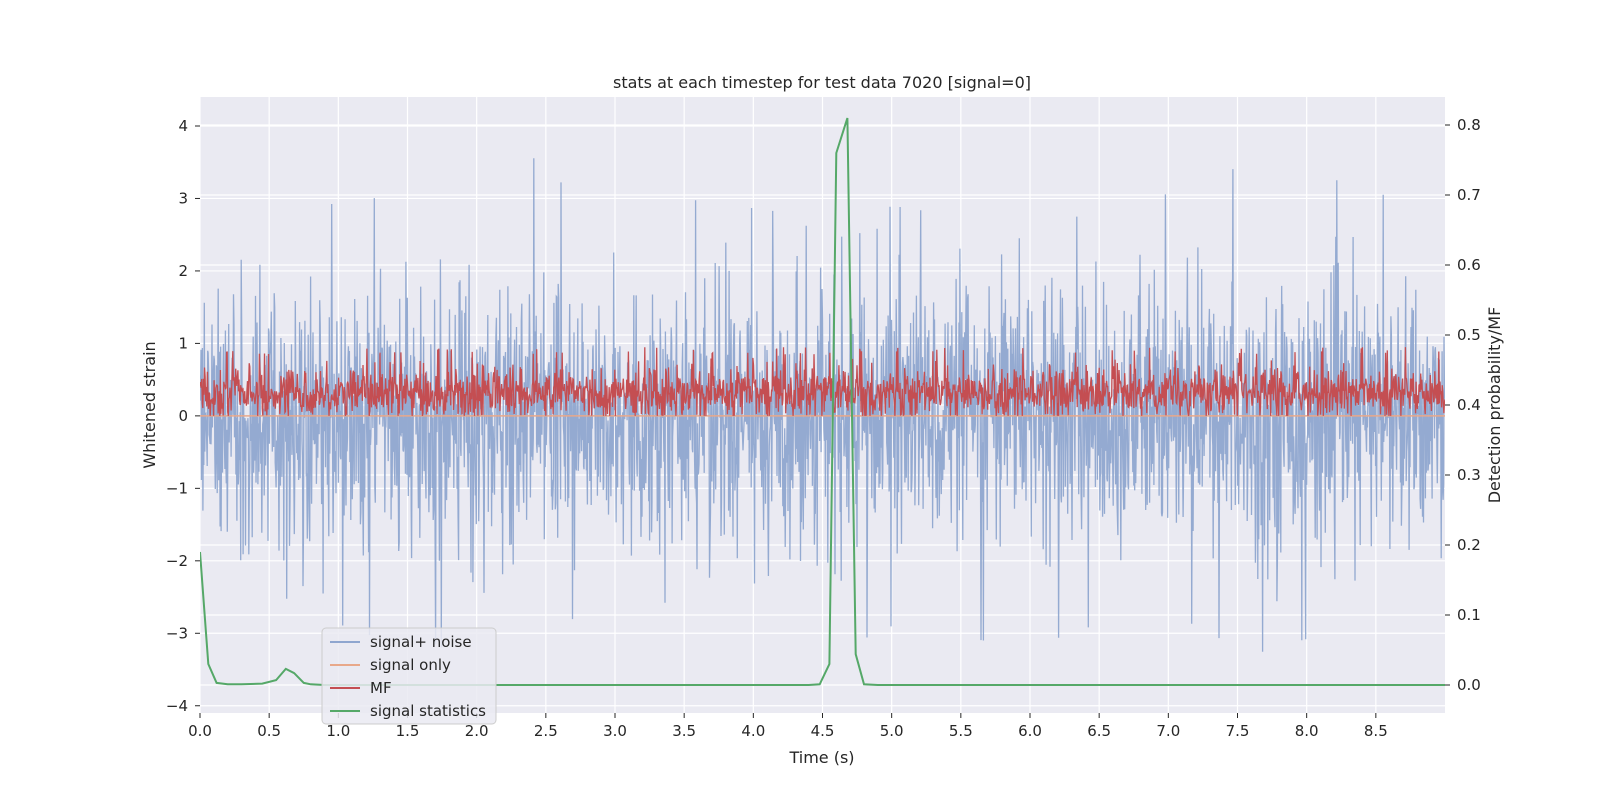 The width and height of the screenshot is (1600, 800). What do you see at coordinates (546, 731) in the screenshot?
I see `x-tick-label: 2.5` at bounding box center [546, 731].